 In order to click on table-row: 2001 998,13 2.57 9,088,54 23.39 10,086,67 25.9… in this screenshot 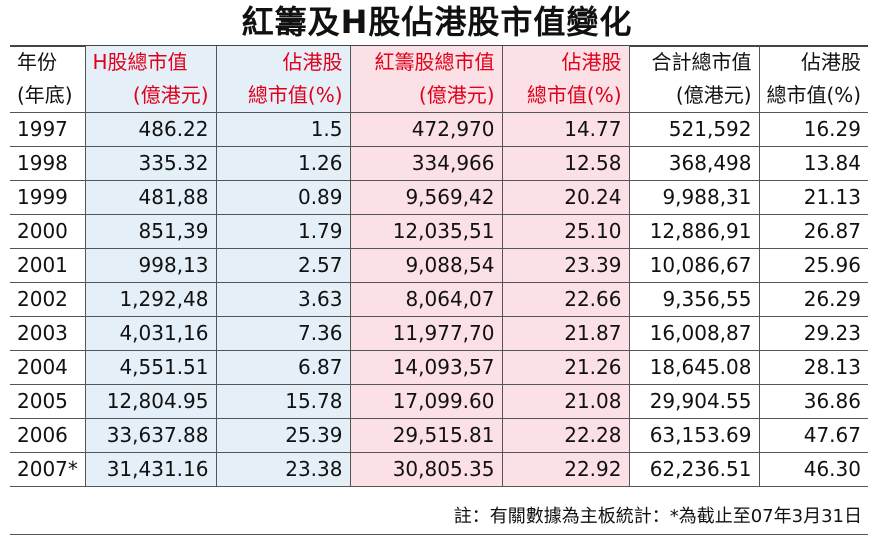, I will do `click(439, 265)`.